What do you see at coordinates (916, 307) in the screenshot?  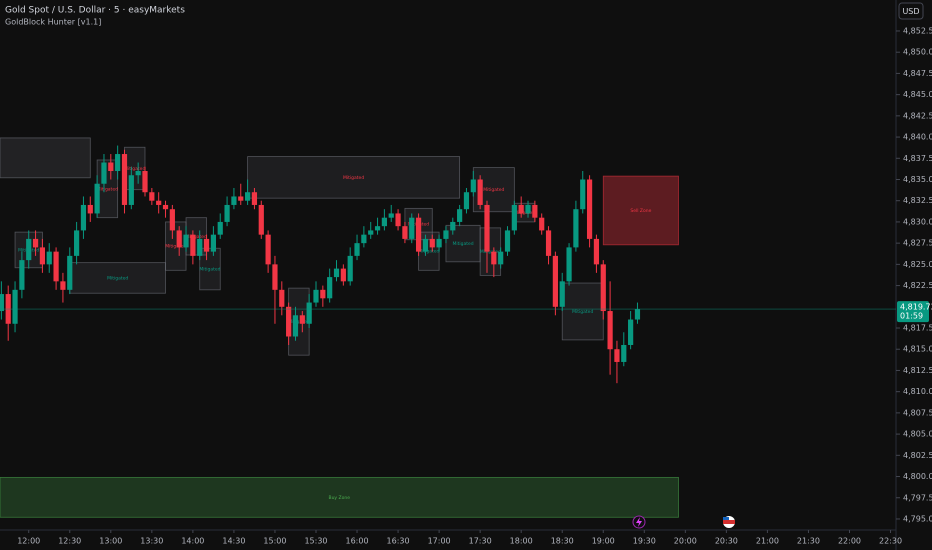 I see `price-tag-value: 4,819.73` at bounding box center [916, 307].